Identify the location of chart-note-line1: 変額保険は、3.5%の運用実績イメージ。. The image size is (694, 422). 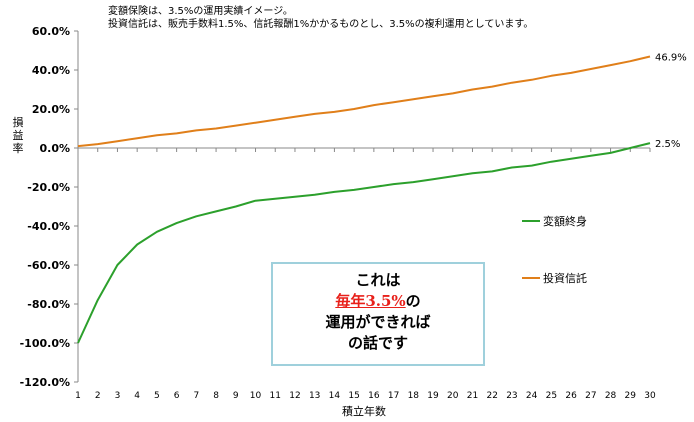
(200, 11).